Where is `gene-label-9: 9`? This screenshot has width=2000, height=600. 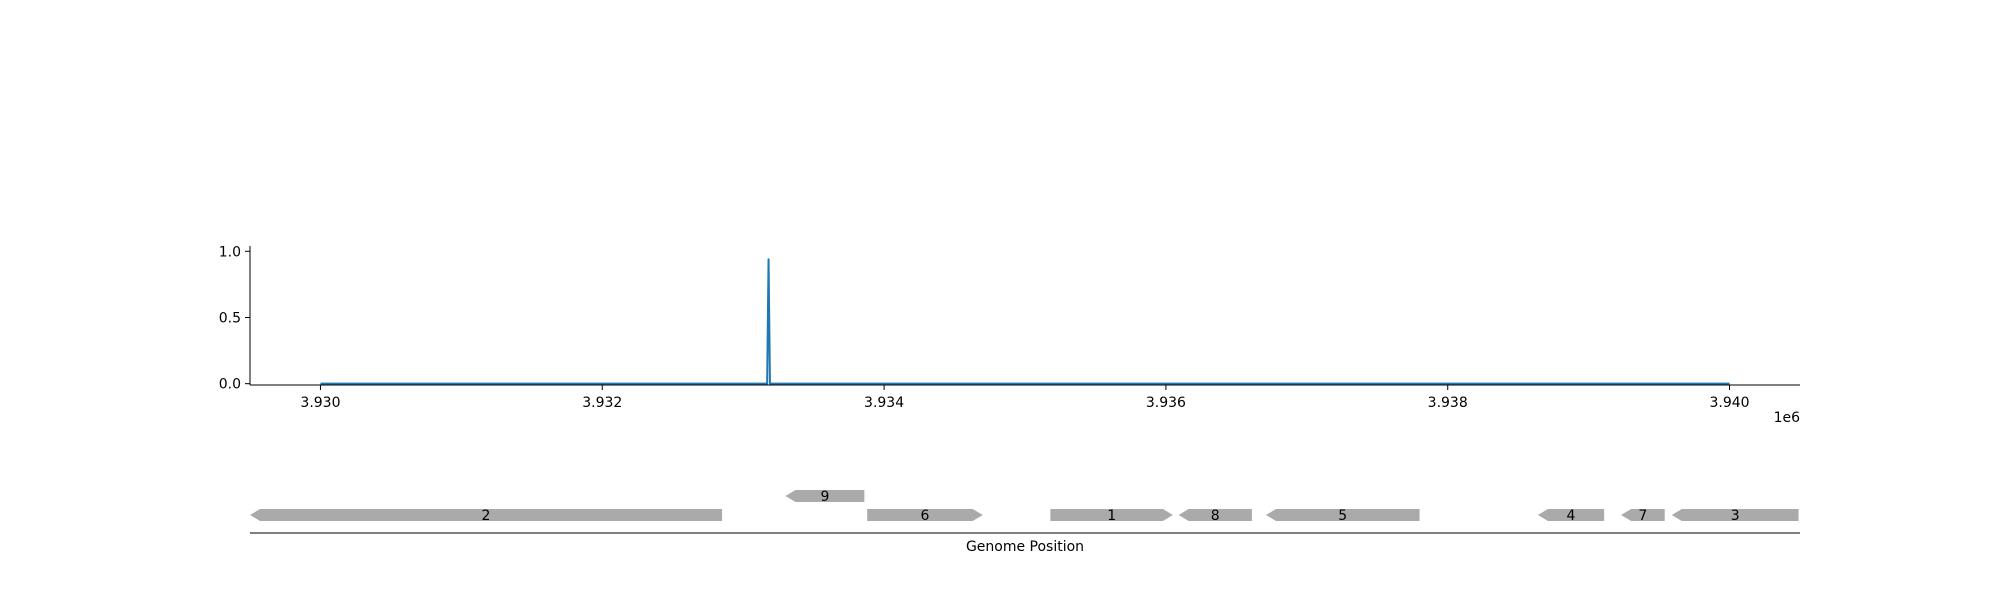 gene-label-9: 9 is located at coordinates (824, 497).